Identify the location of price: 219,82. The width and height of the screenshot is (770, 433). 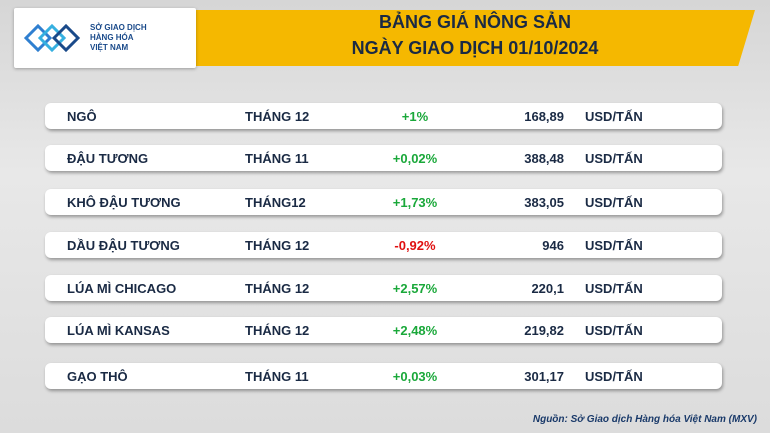
(544, 330).